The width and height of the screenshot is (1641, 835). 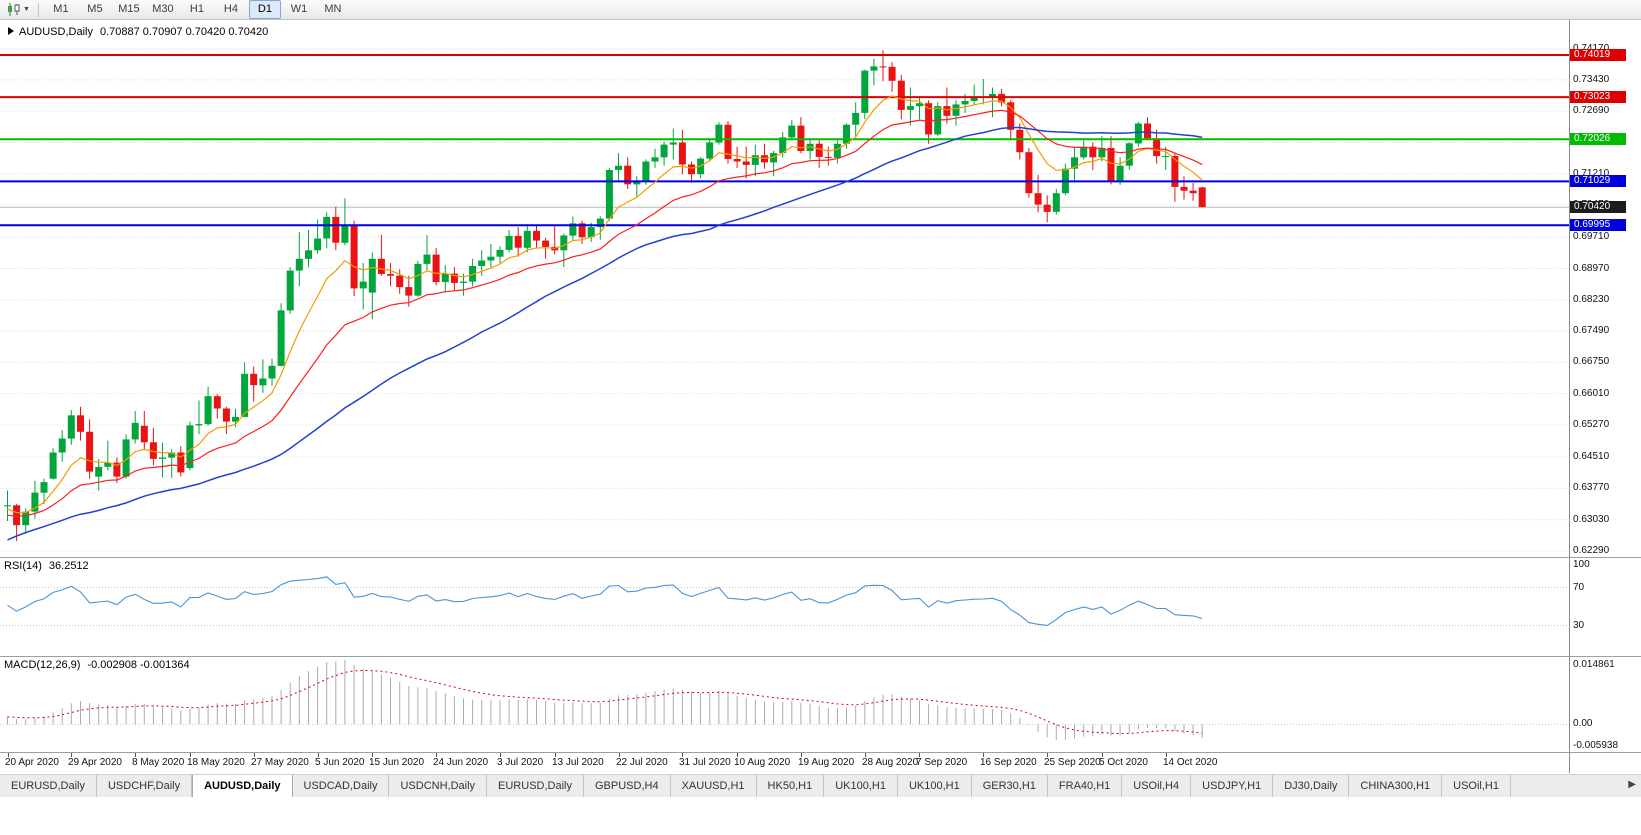 What do you see at coordinates (264, 9) in the screenshot?
I see `timeframe-button-d1: D1` at bounding box center [264, 9].